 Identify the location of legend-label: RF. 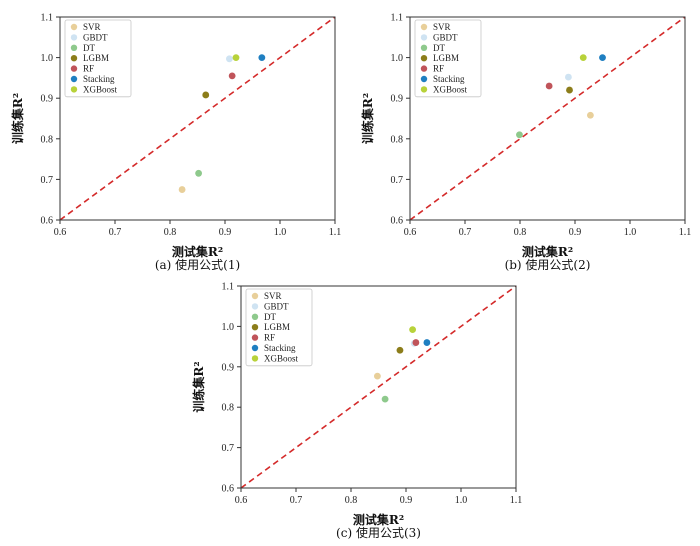
(269, 338).